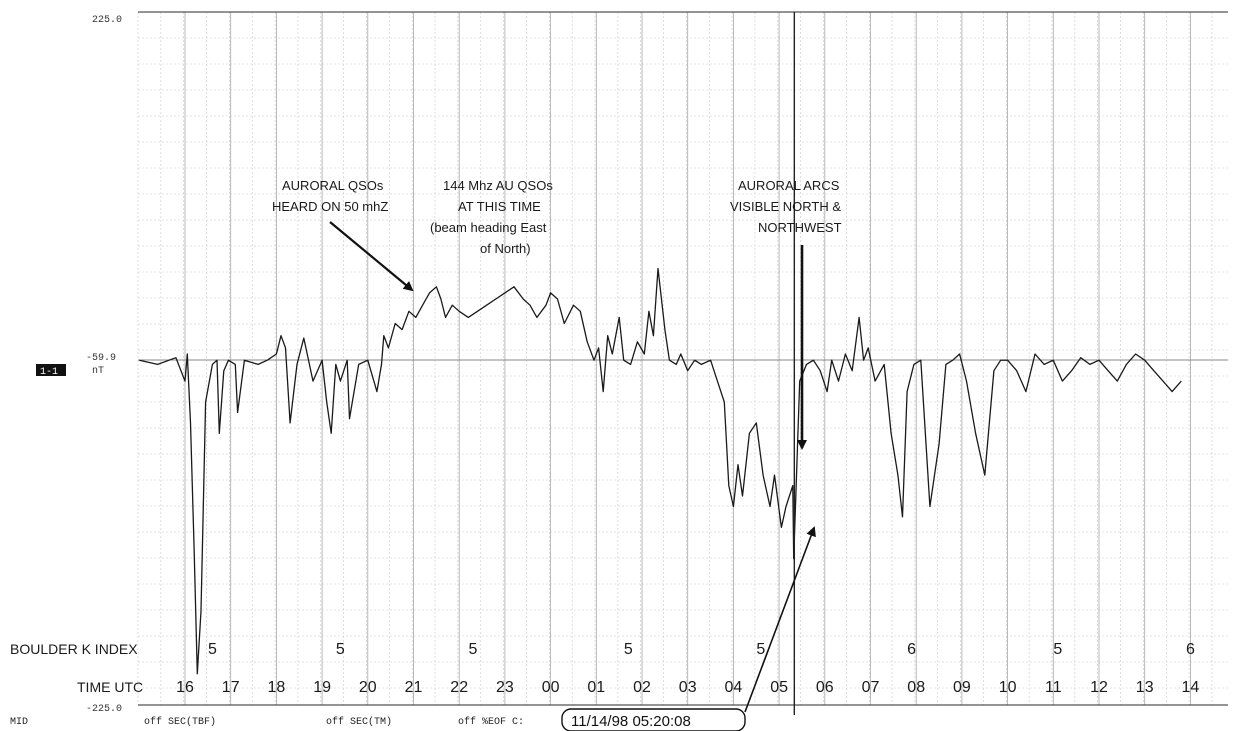 Image resolution: width=1246 pixels, height=731 pixels. What do you see at coordinates (642, 687) in the screenshot?
I see `time-tick-label: 02` at bounding box center [642, 687].